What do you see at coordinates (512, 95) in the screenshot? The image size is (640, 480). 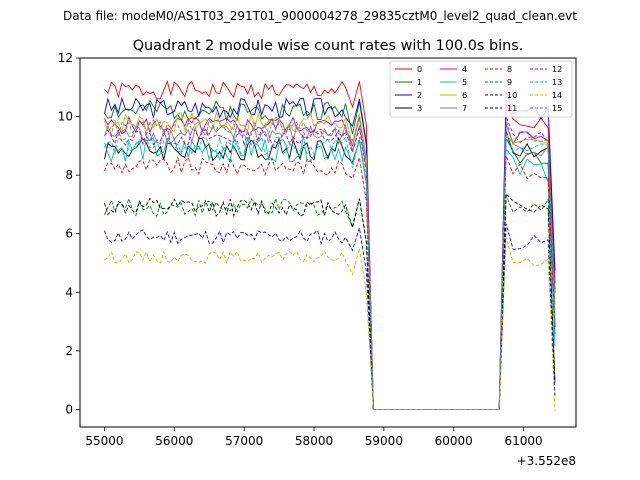 I see `legend-label-10: 10` at bounding box center [512, 95].